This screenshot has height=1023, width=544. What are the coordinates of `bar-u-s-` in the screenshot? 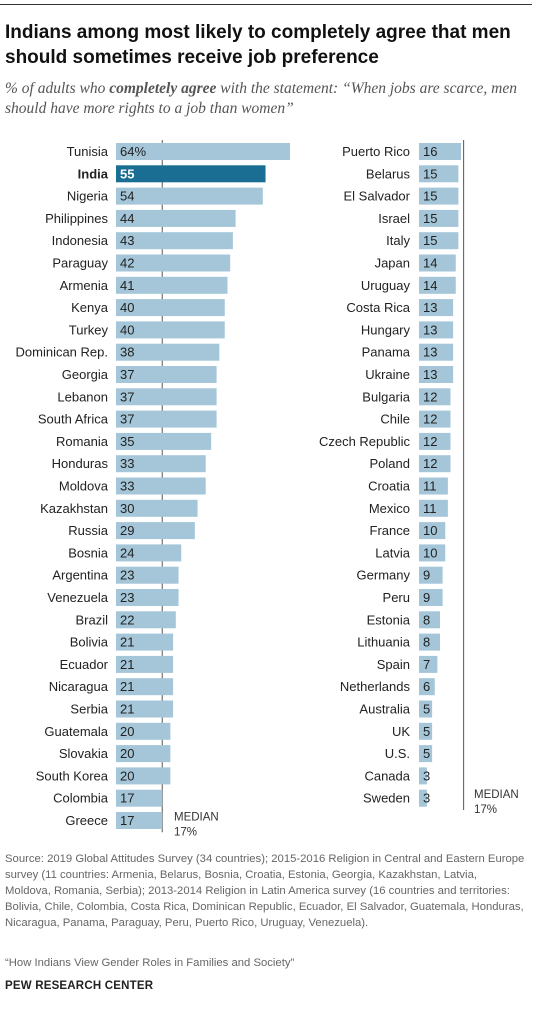 It's located at (426, 754).